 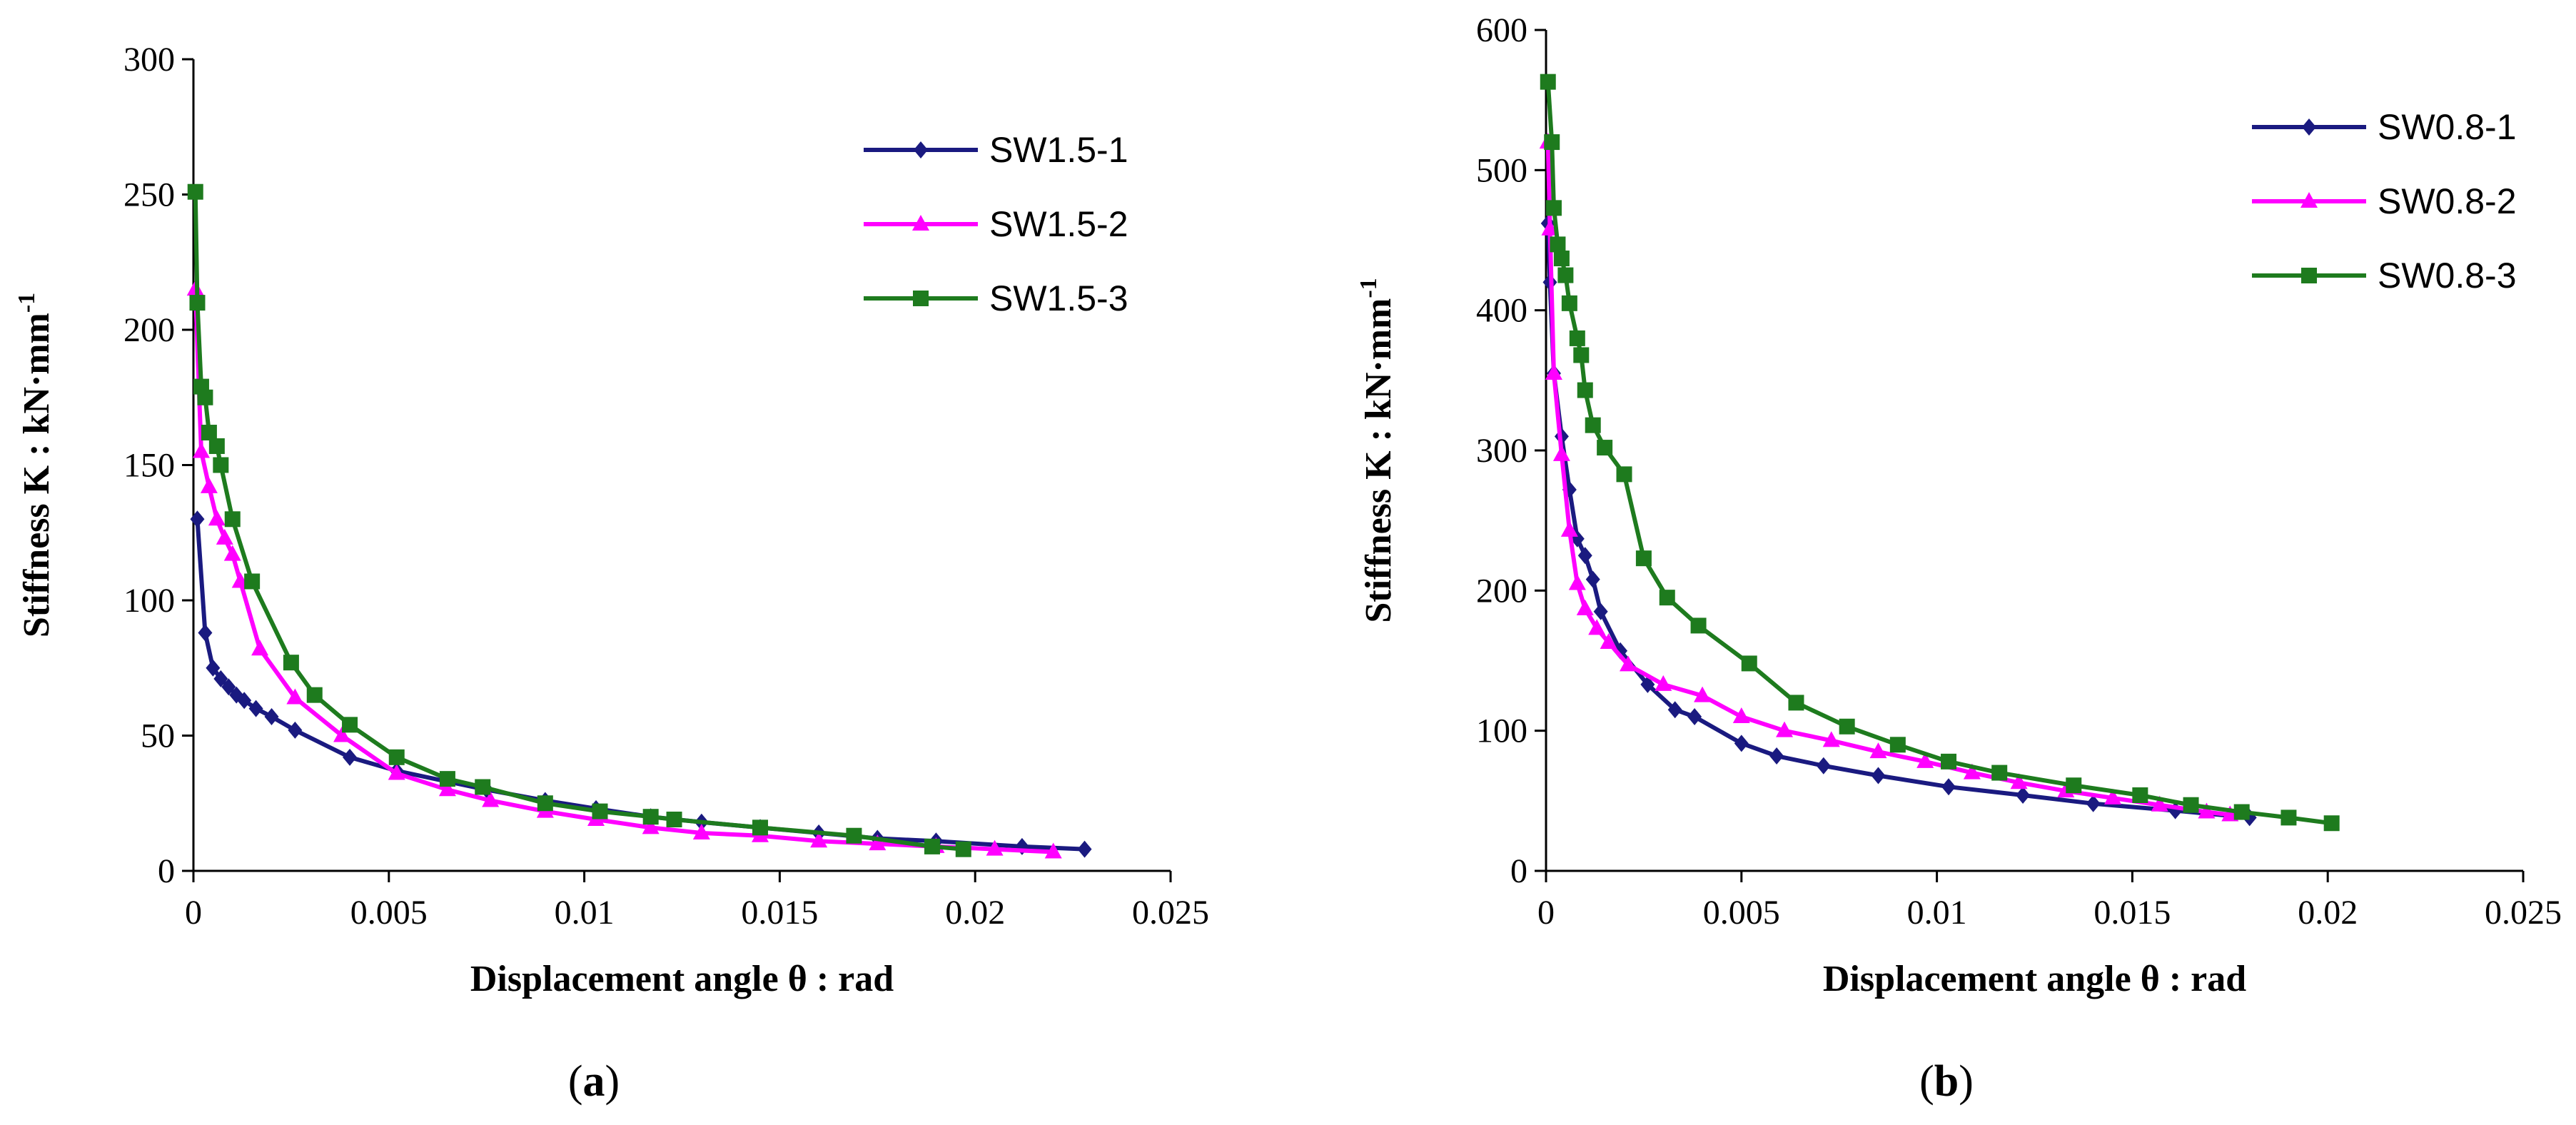 I want to click on y-tick-label: 150, so click(x=149, y=466).